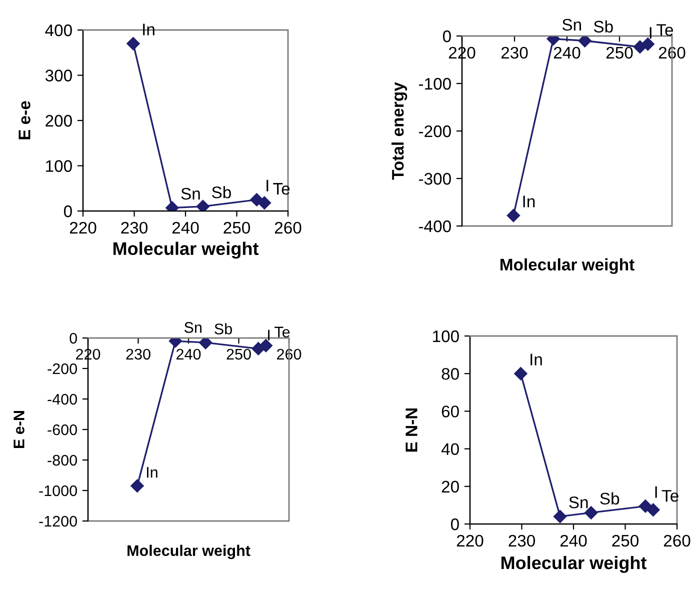  What do you see at coordinates (434, 84) in the screenshot?
I see `y-tick-label: -100` at bounding box center [434, 84].